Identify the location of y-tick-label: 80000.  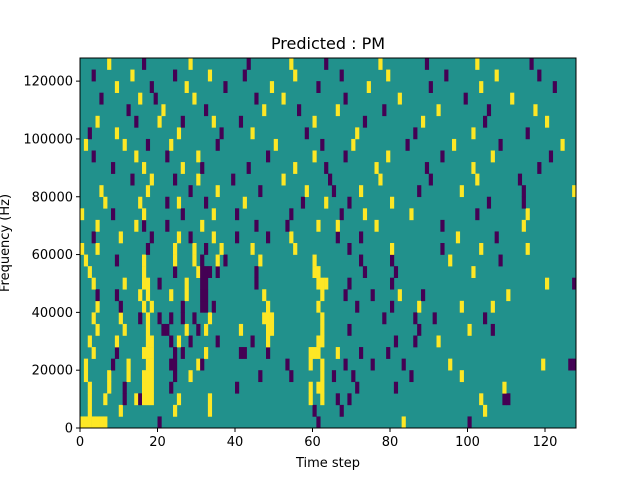
(52, 197).